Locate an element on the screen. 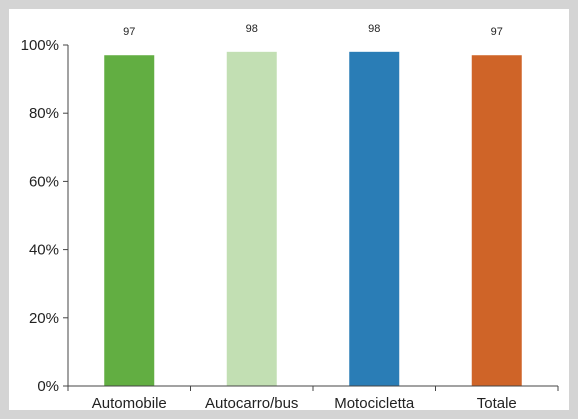 The width and height of the screenshot is (578, 419). x-category-label: Motocicletta is located at coordinates (374, 403).